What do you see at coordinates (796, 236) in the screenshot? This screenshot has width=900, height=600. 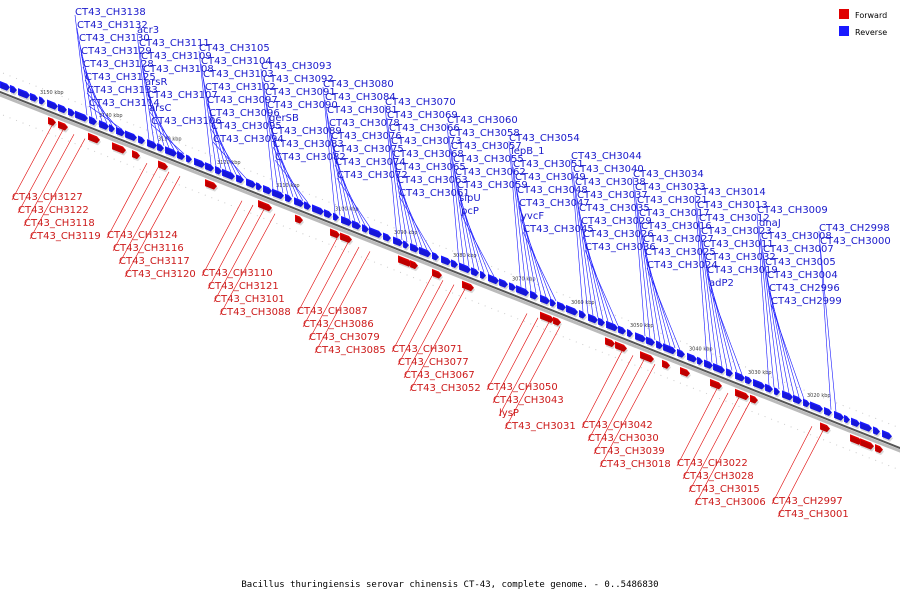 I see `reverse-gene-label: CT43_CH3008` at bounding box center [796, 236].